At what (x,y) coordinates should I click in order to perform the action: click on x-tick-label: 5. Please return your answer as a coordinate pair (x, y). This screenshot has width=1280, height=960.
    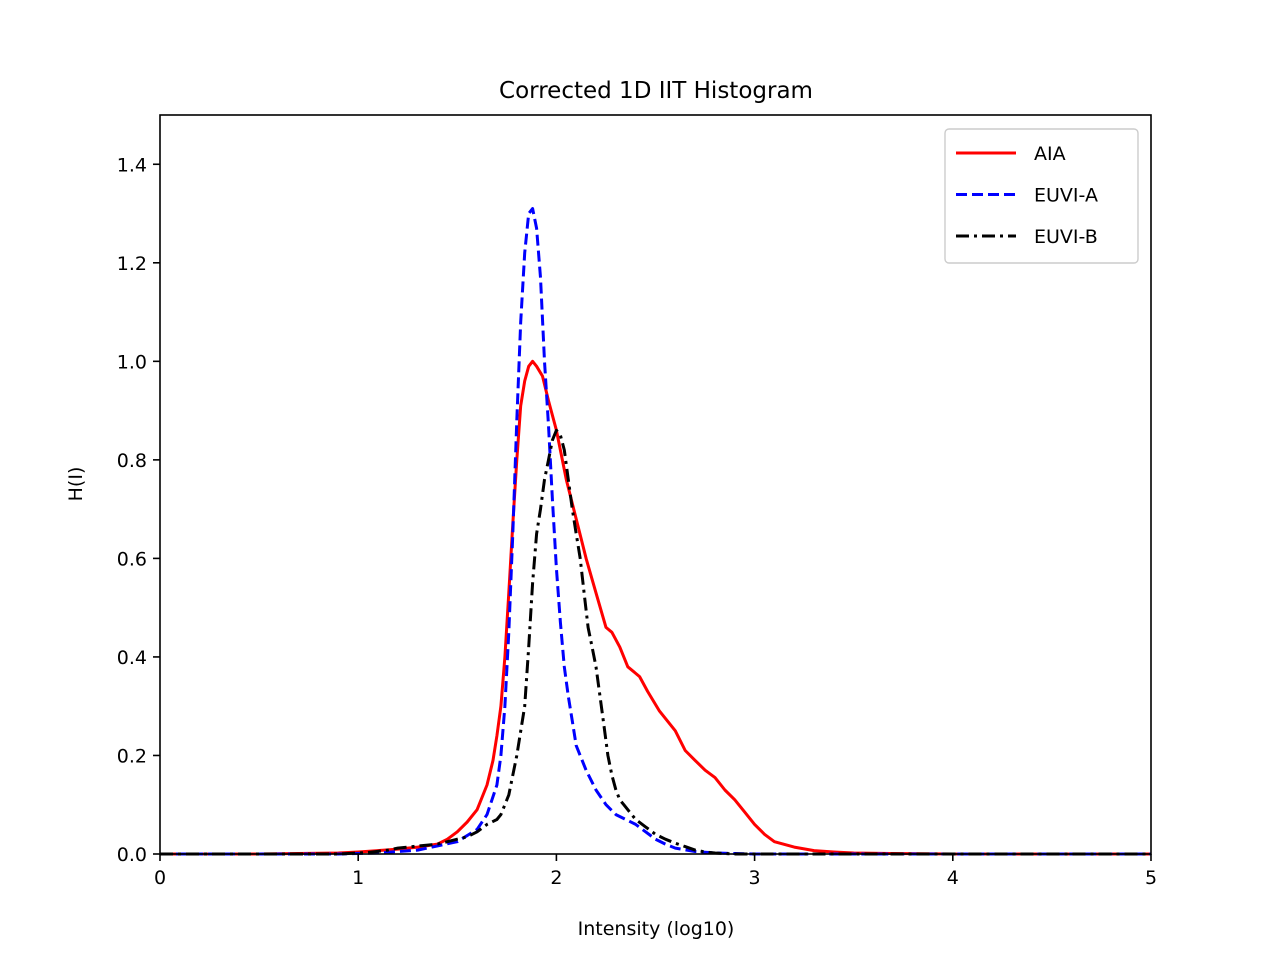
    Looking at the image, I should click on (1151, 878).